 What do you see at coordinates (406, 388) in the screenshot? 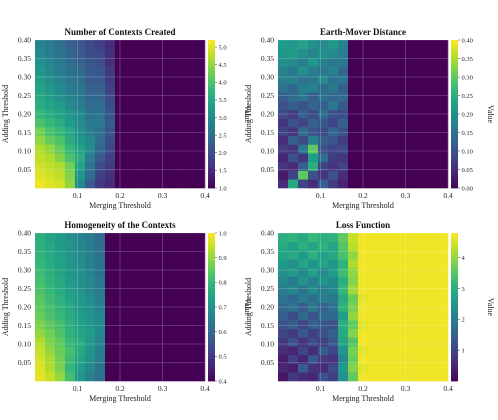
I see `x-tick-label: 0.3` at bounding box center [406, 388].